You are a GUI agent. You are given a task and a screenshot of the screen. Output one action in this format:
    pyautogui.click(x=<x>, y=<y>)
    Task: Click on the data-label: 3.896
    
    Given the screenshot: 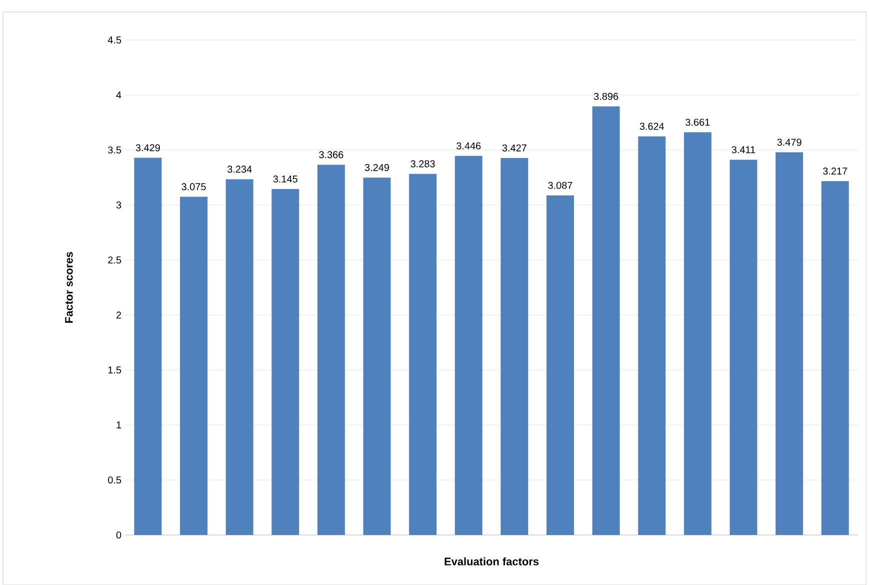 What is the action you would take?
    pyautogui.click(x=606, y=96)
    